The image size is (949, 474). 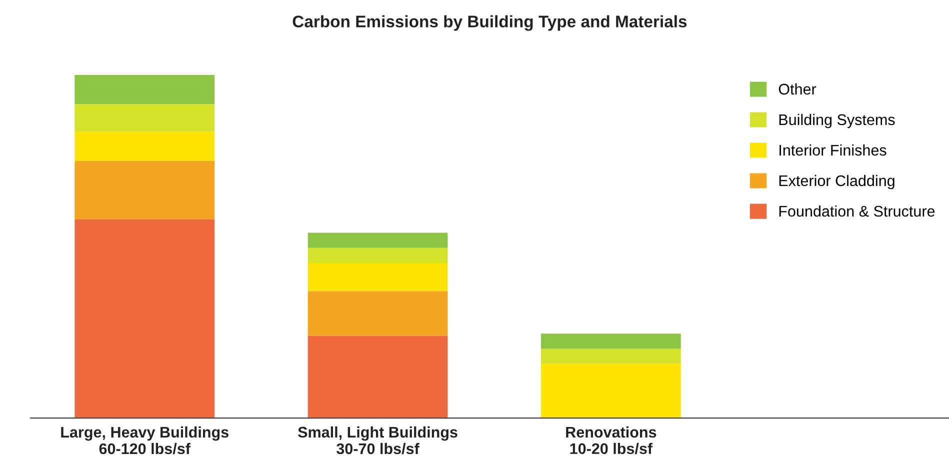 What do you see at coordinates (144, 440) in the screenshot?
I see `x-tick-label: Large, Heavy Buildings 60-120 lbs/sf` at bounding box center [144, 440].